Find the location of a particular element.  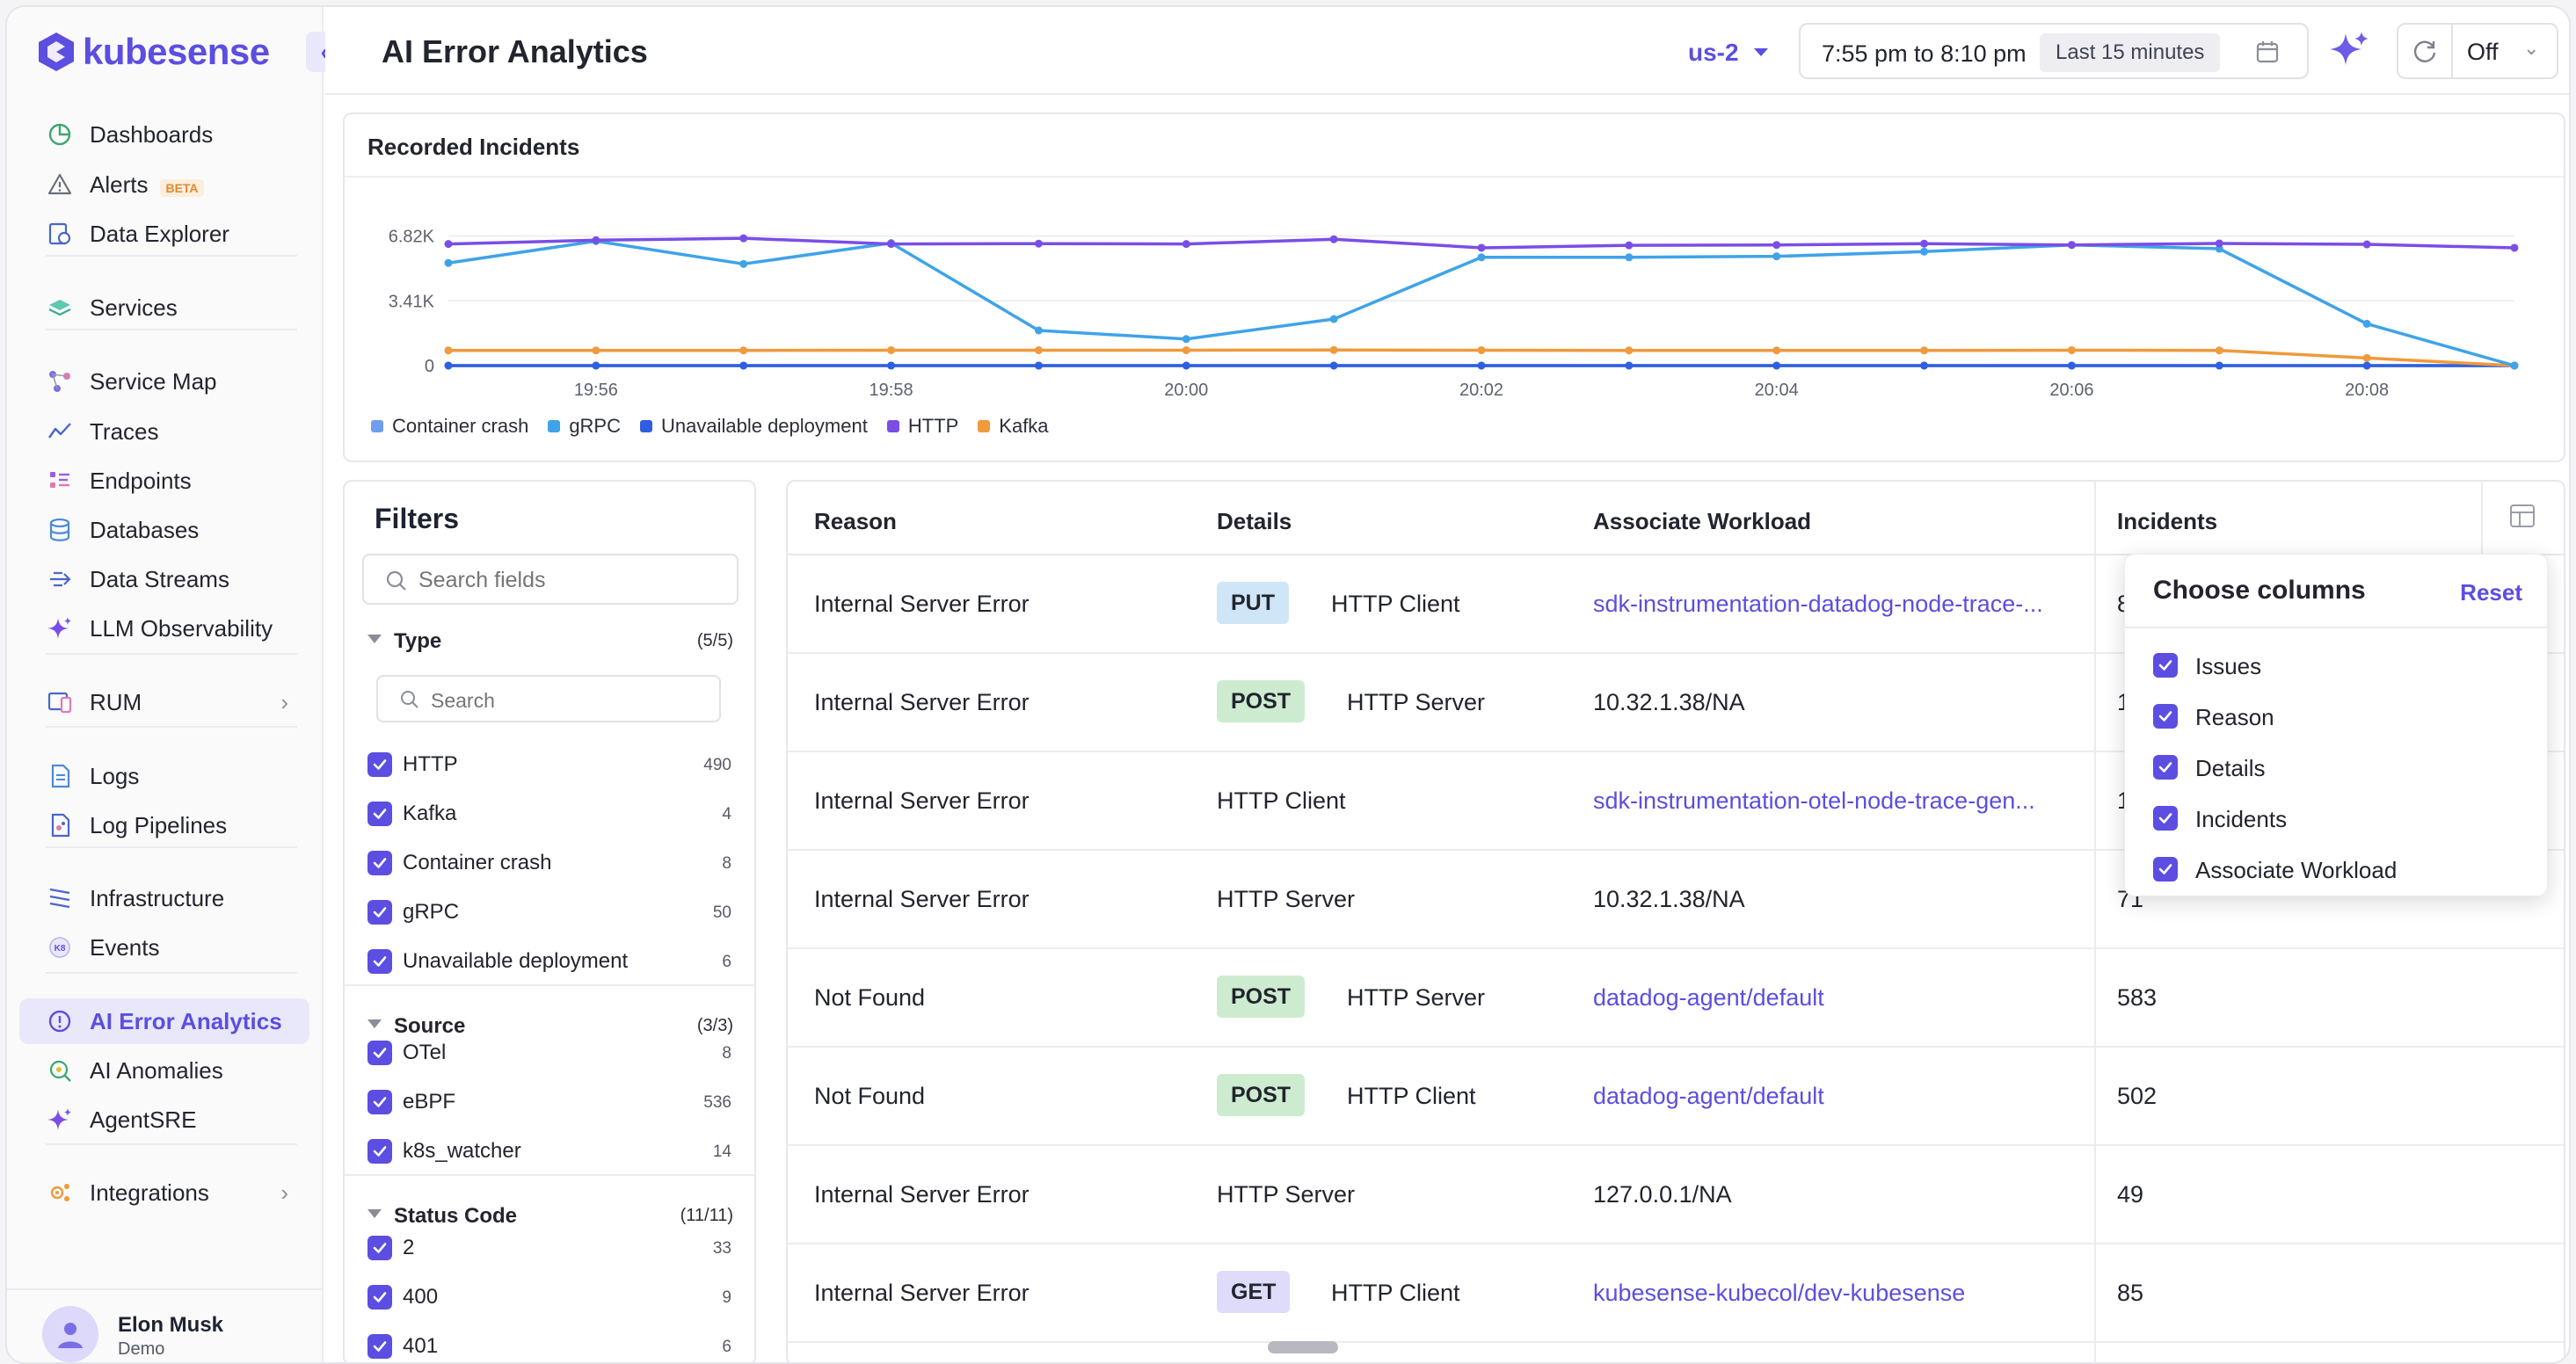

column-header-details: Details is located at coordinates (1254, 521).